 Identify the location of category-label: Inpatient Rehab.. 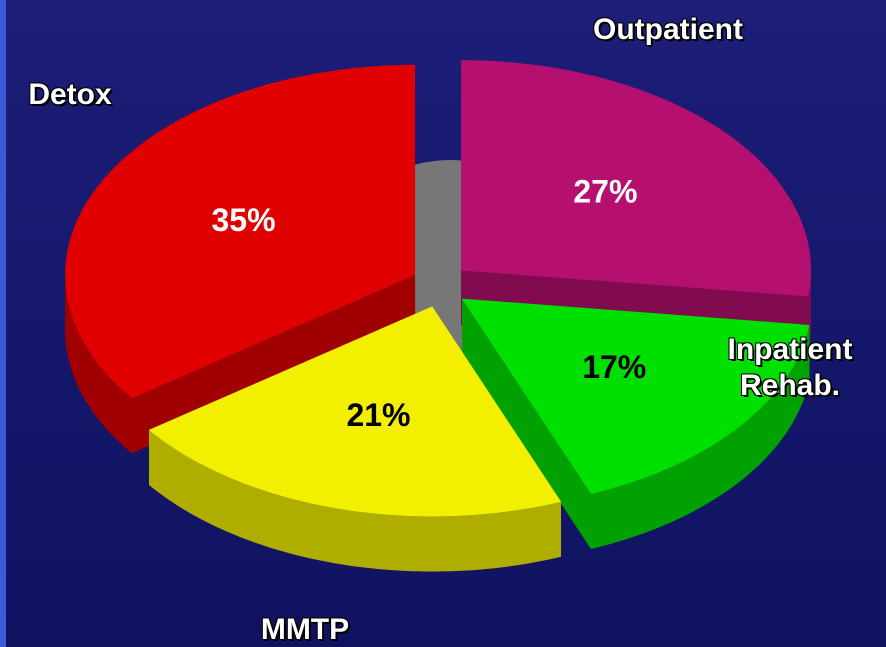
(790, 367).